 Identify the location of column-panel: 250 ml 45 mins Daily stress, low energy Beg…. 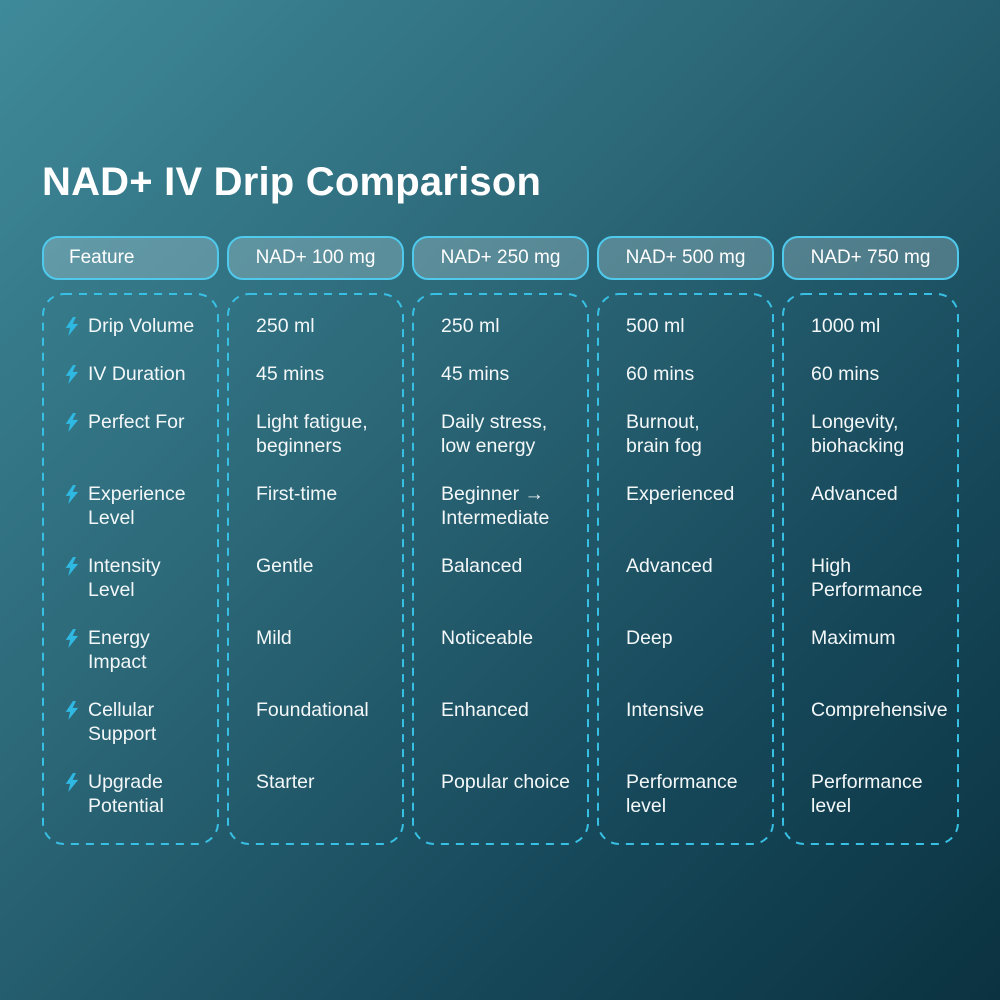
(500, 569).